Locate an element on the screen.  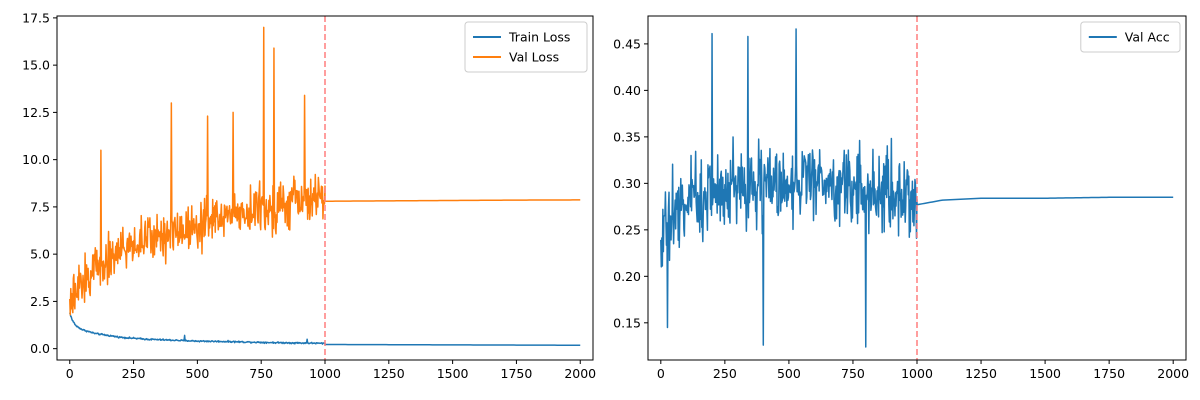
y-tick-label: 0.25 is located at coordinates (627, 229).